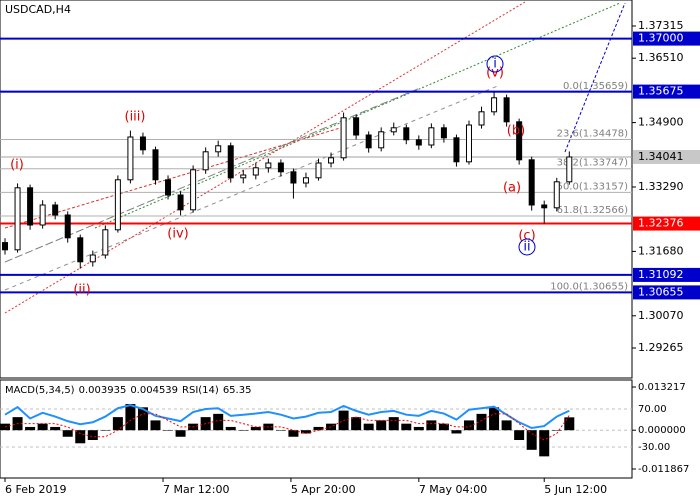 Image resolution: width=700 pixels, height=500 pixels. Describe the element at coordinates (237, 390) in the screenshot. I see `rsi-value: 65.35` at that location.